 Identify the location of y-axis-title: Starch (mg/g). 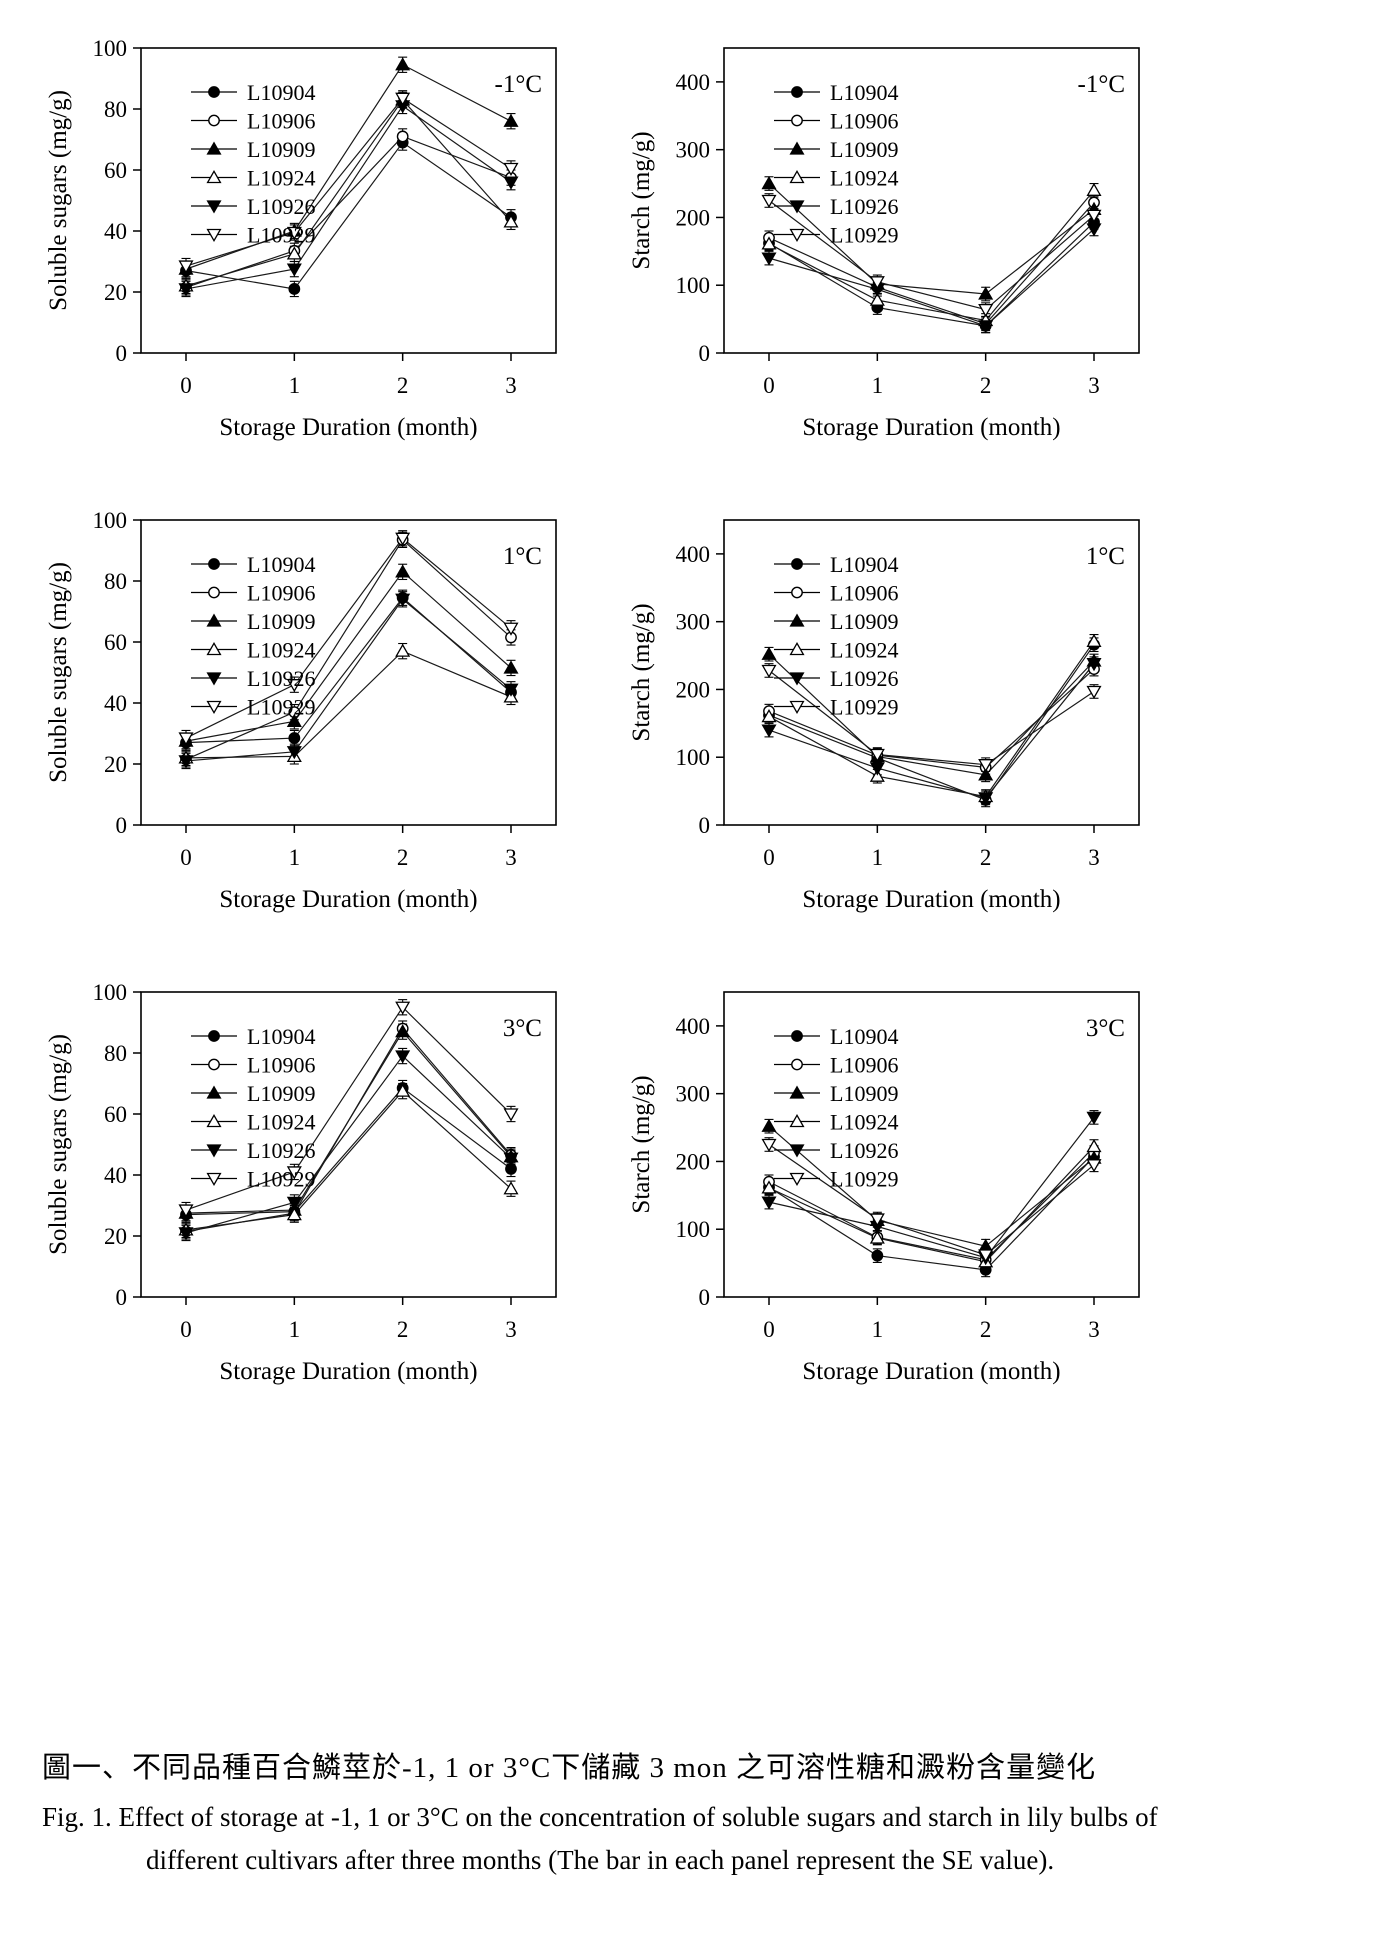
(641, 672).